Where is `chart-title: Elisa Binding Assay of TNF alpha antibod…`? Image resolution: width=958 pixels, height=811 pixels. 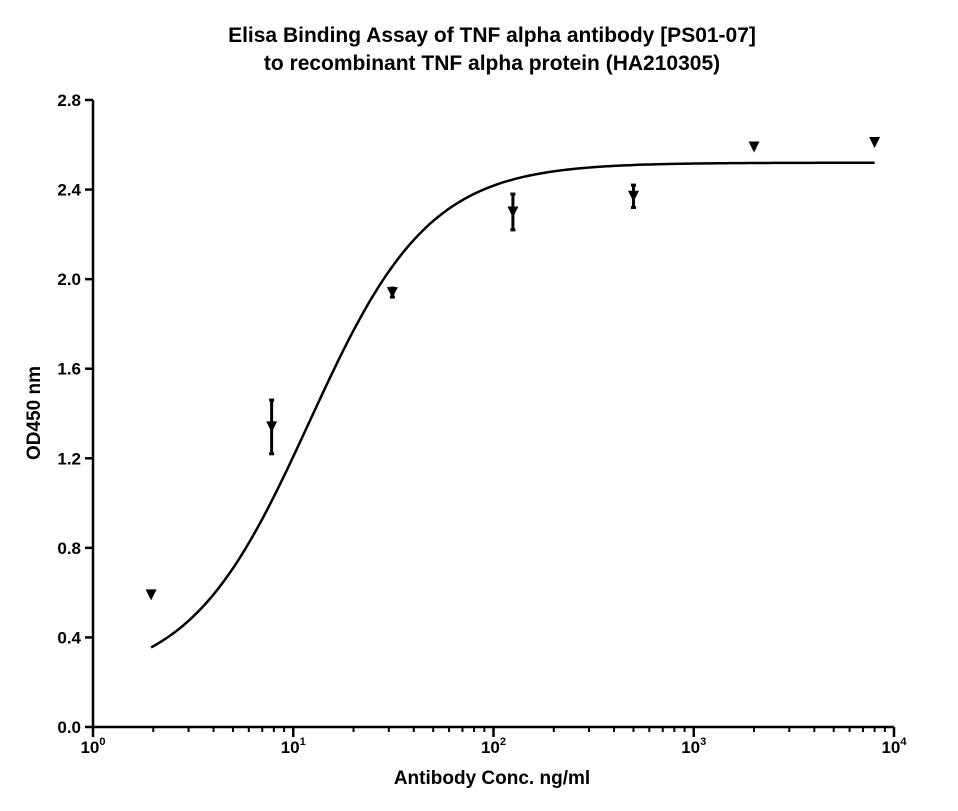 chart-title: Elisa Binding Assay of TNF alpha antibod… is located at coordinates (492, 35).